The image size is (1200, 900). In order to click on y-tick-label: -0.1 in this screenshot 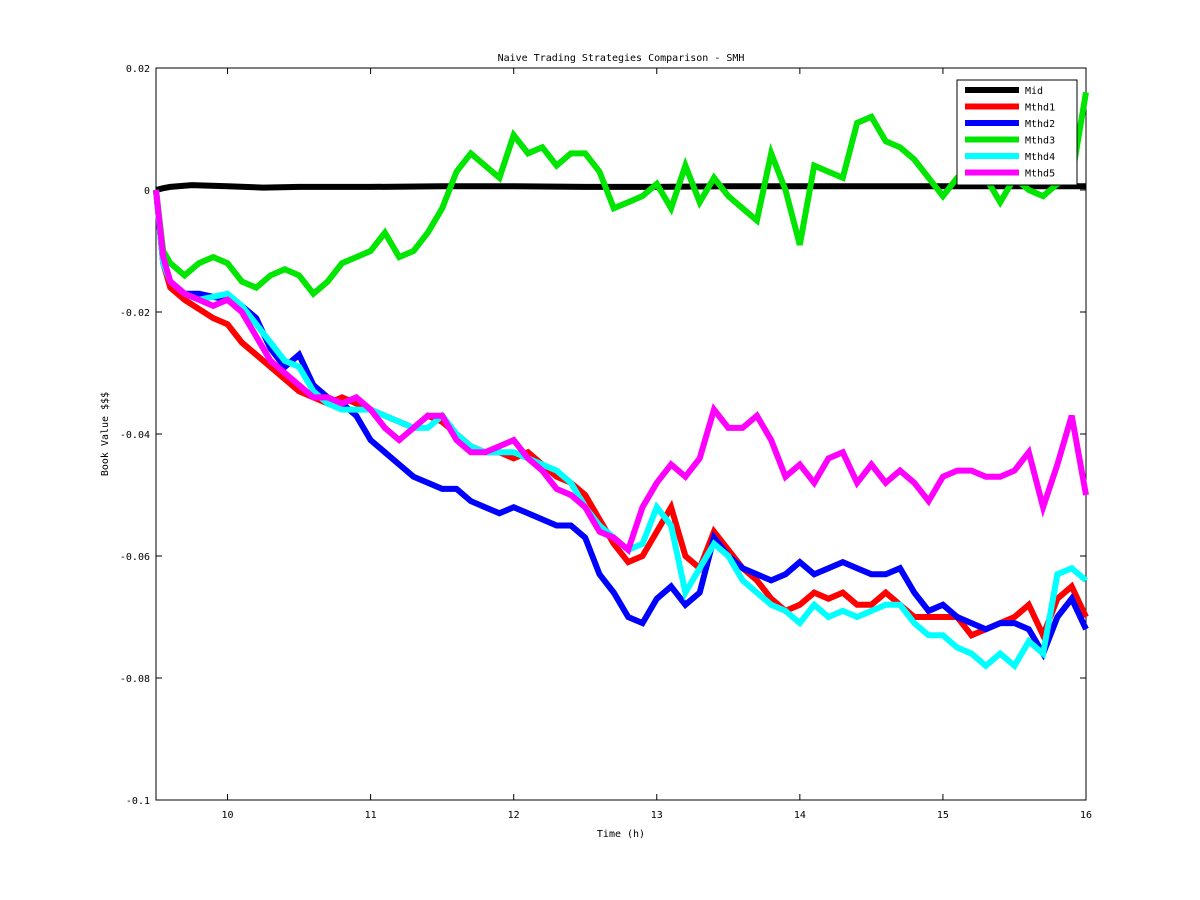, I will do `click(138, 801)`.